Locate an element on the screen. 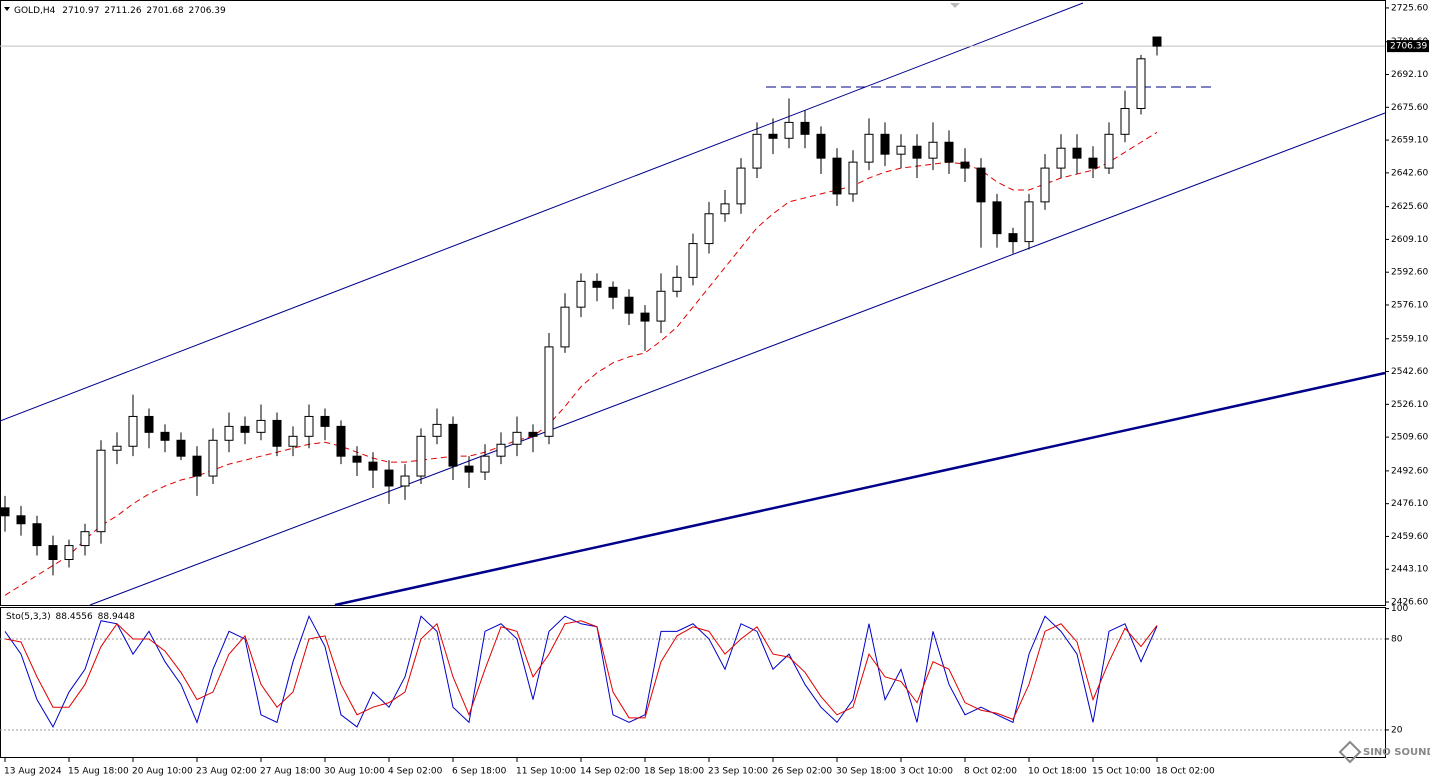  y-tick-label: 2476.10 is located at coordinates (1409, 504).